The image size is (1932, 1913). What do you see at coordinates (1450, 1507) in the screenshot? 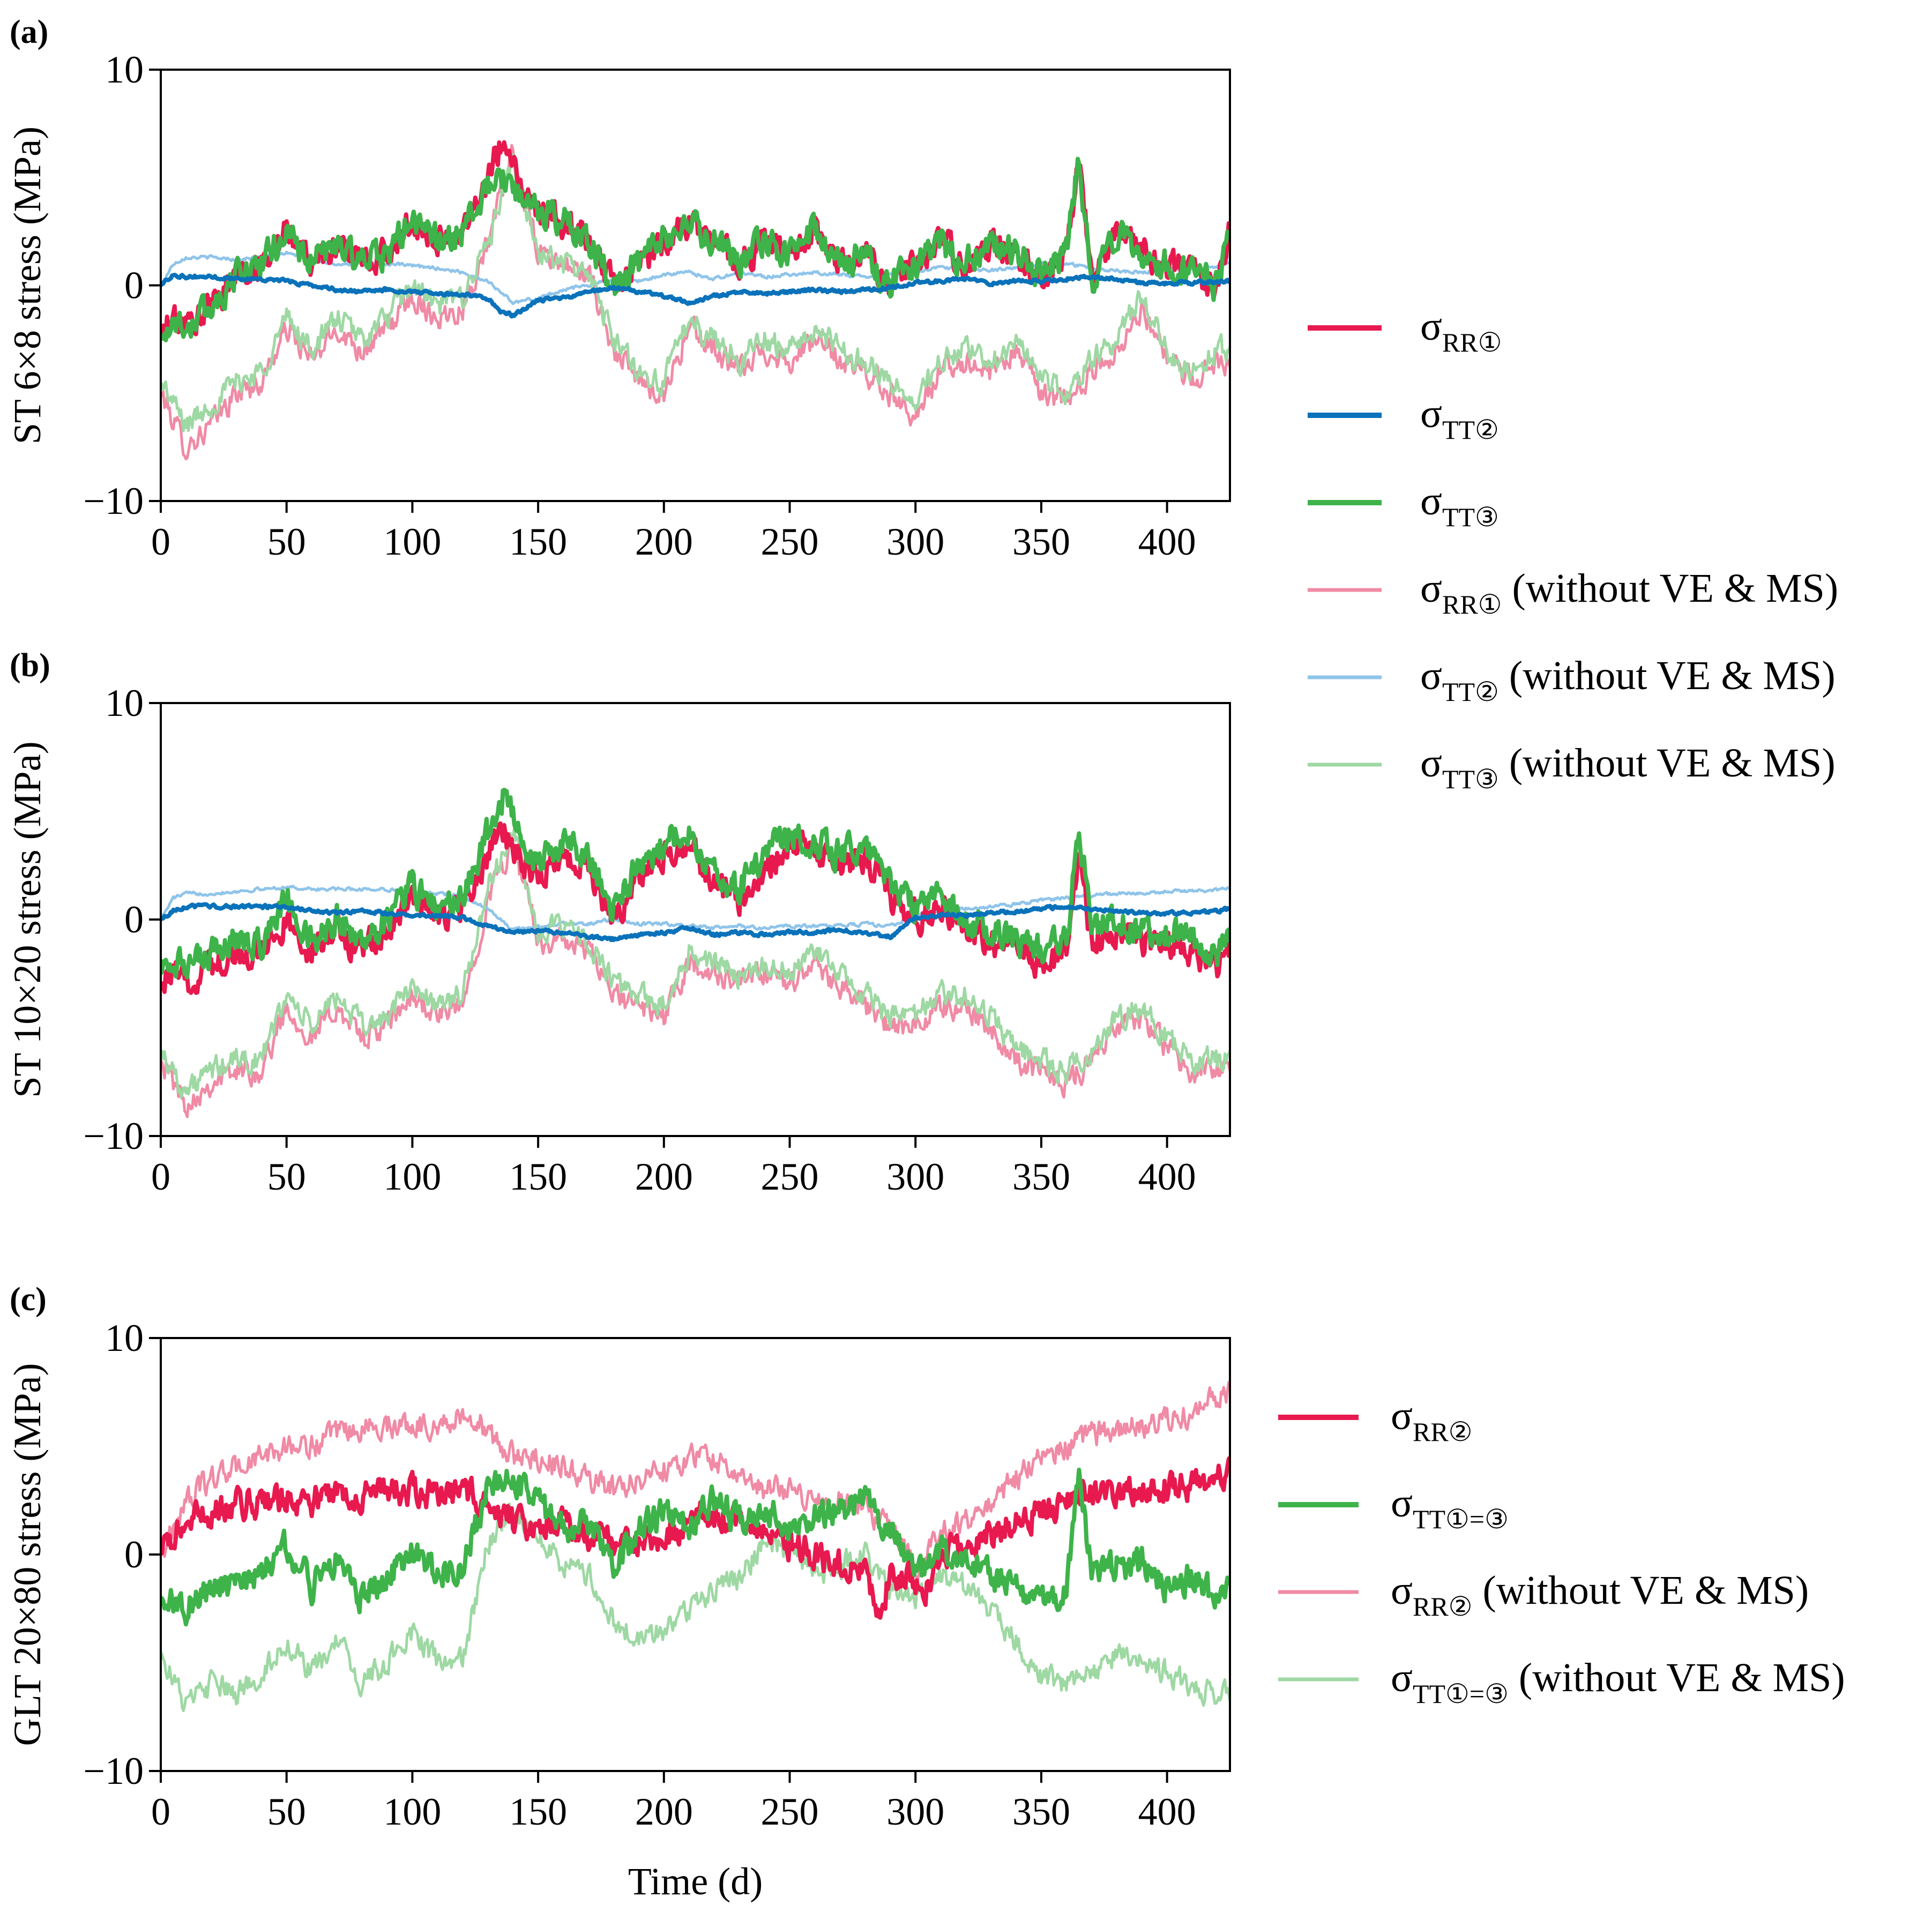
I see `legend-entry: σTT①=③` at bounding box center [1450, 1507].